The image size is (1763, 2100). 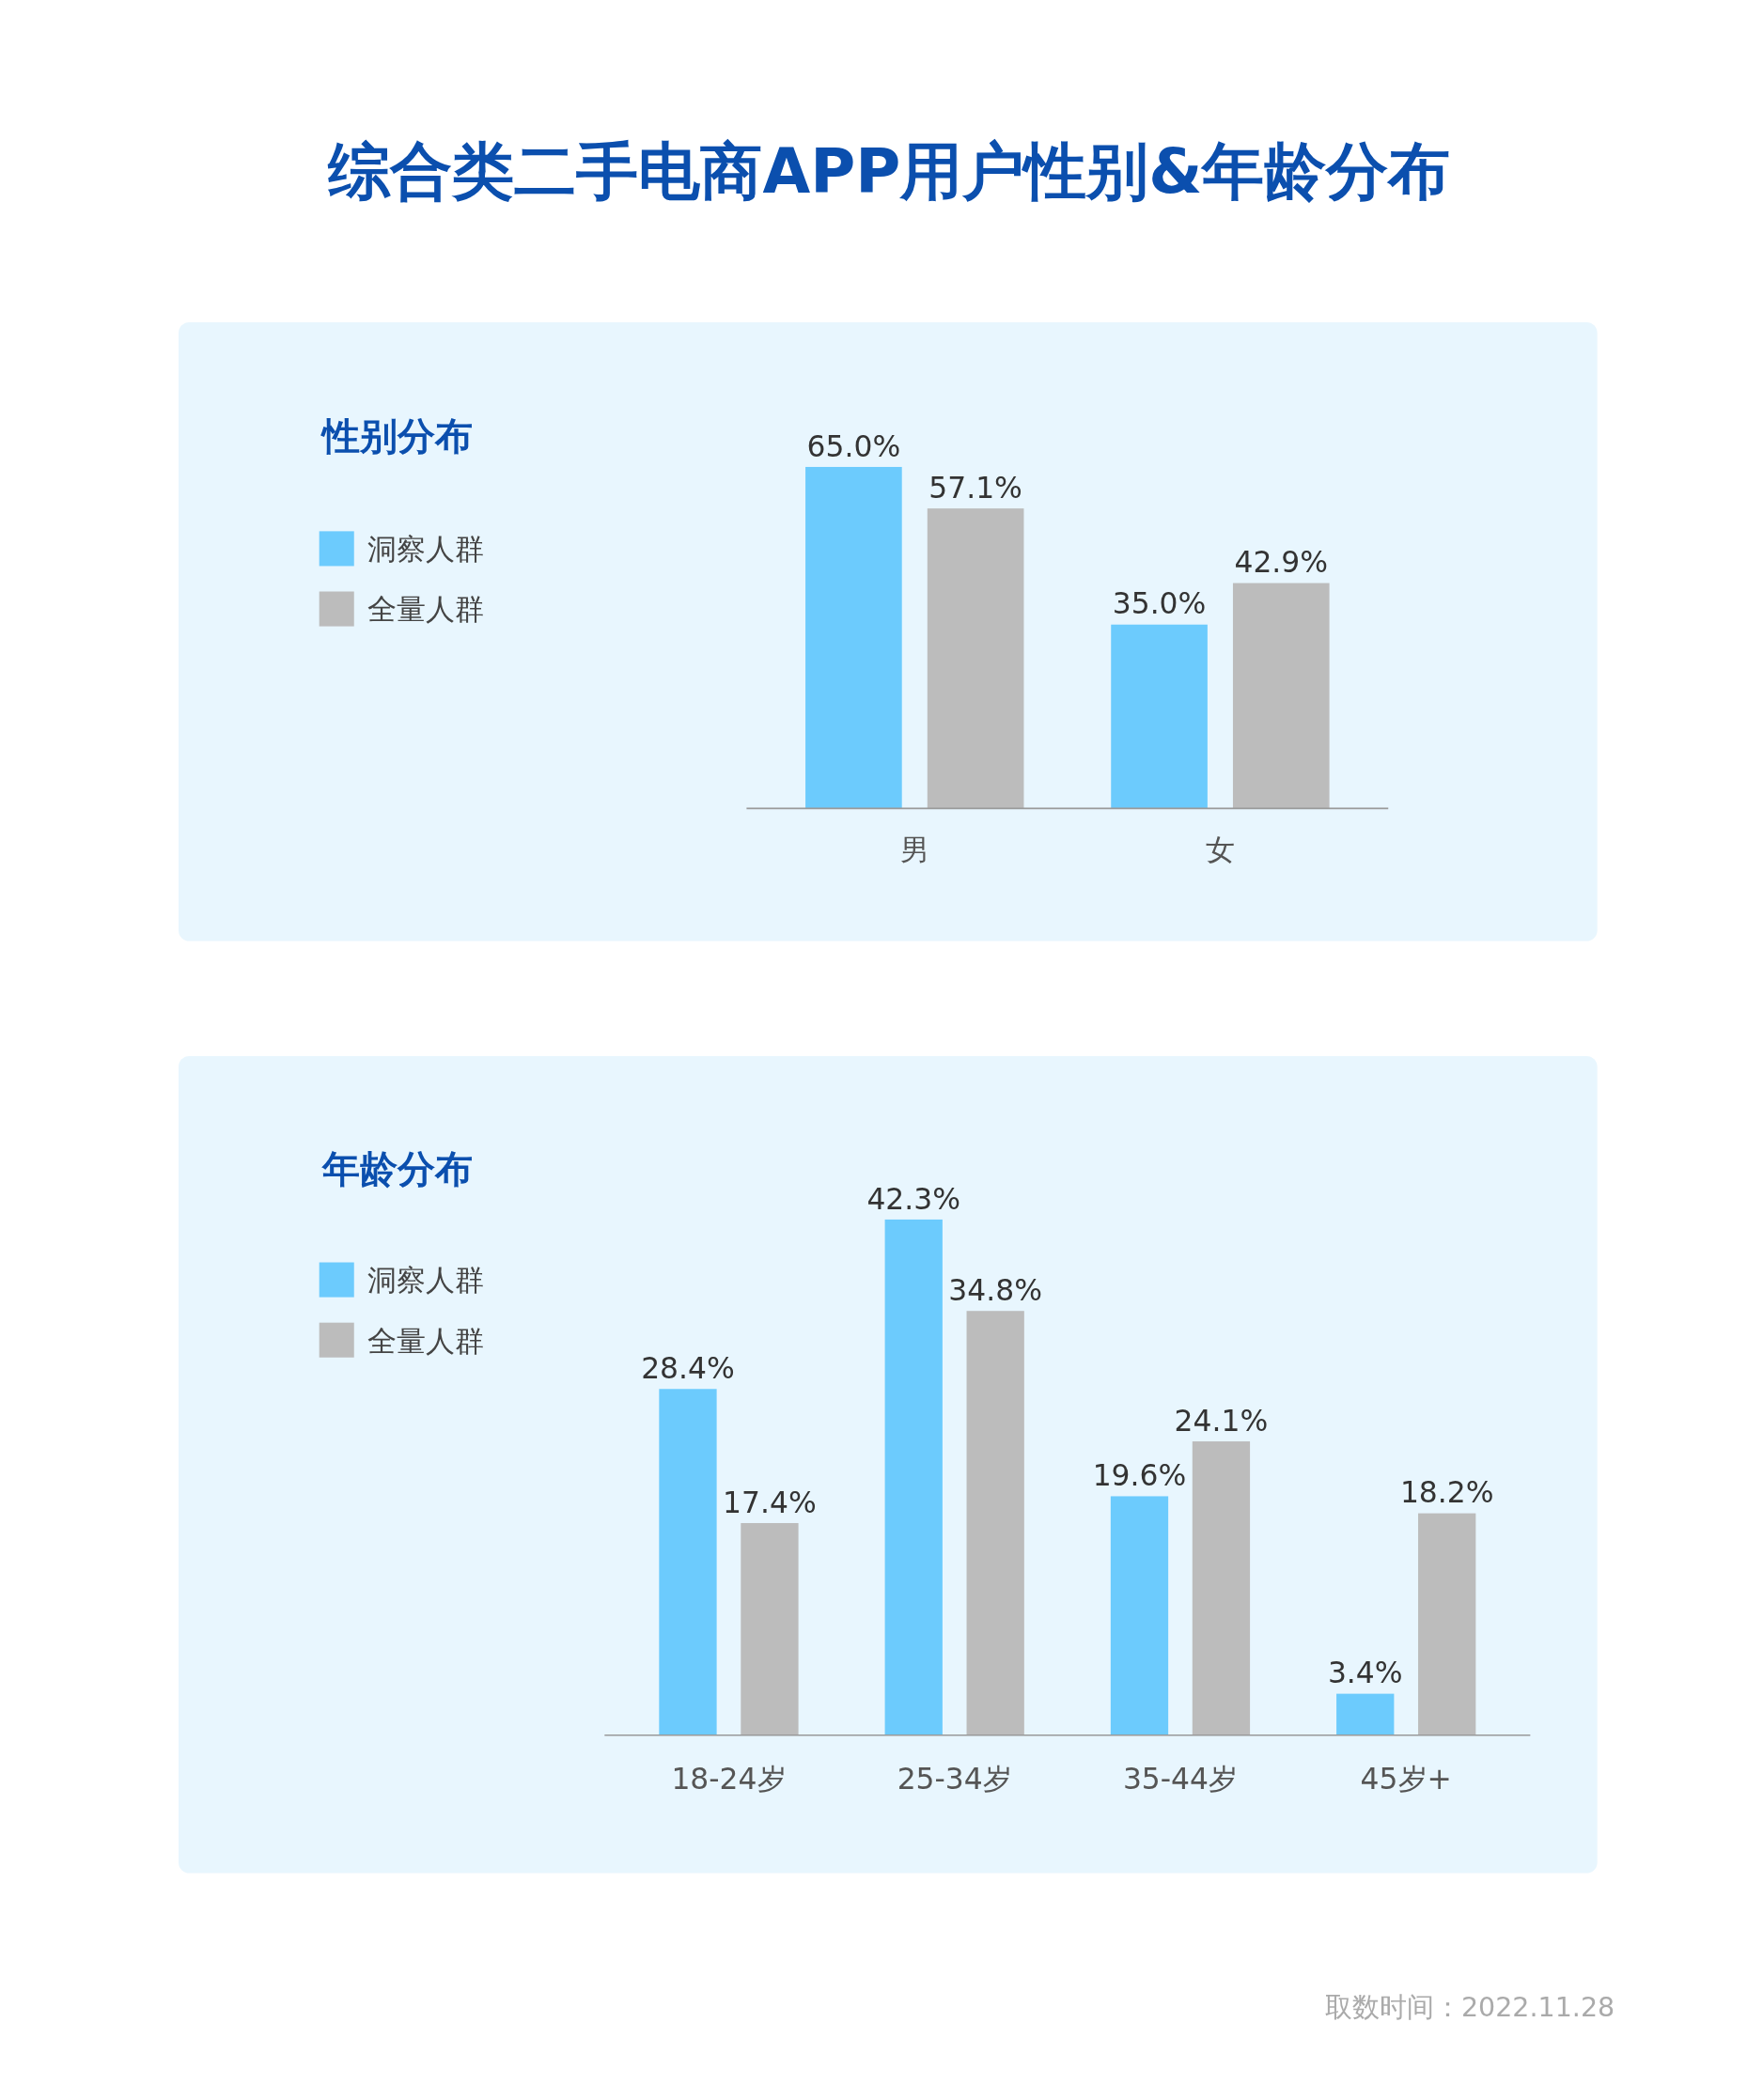 What do you see at coordinates (1140, 1475) in the screenshot?
I see `data-label: 19.6%` at bounding box center [1140, 1475].